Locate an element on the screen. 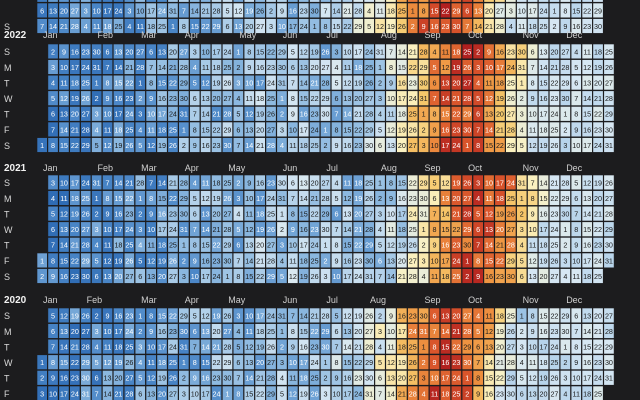  day-number: 6 is located at coordinates (336, 213).